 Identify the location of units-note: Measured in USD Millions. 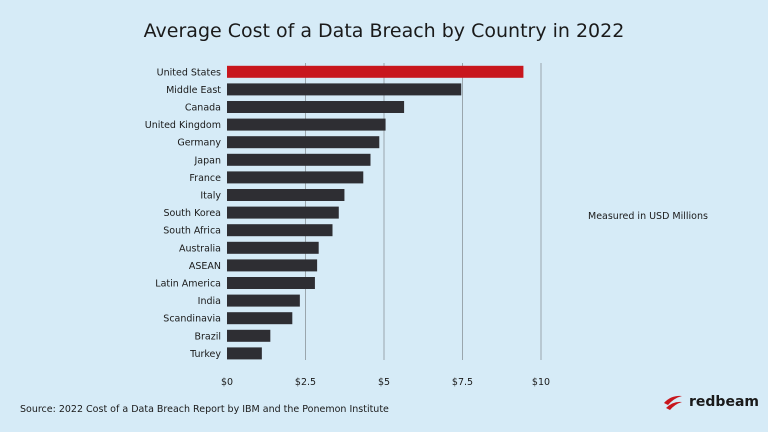
(648, 216).